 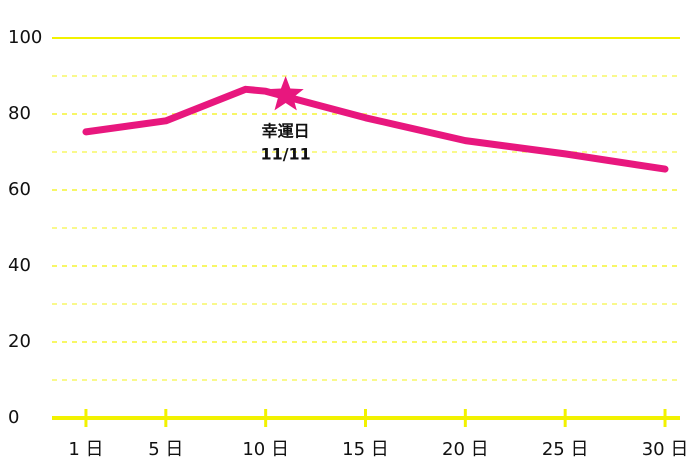 What do you see at coordinates (286, 131) in the screenshot?
I see `annotation-label: 幸運日` at bounding box center [286, 131].